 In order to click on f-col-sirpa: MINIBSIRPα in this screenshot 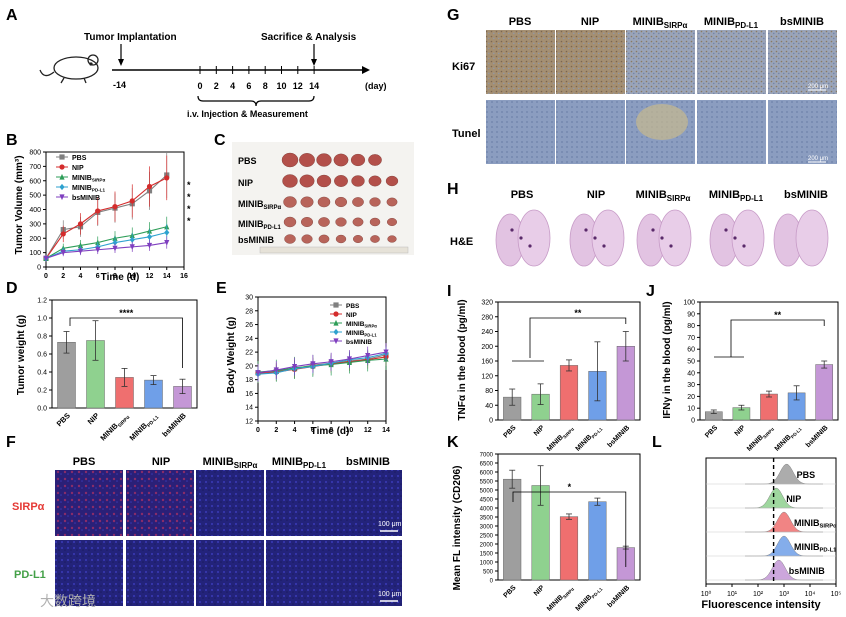, I will do `click(230, 463)`.